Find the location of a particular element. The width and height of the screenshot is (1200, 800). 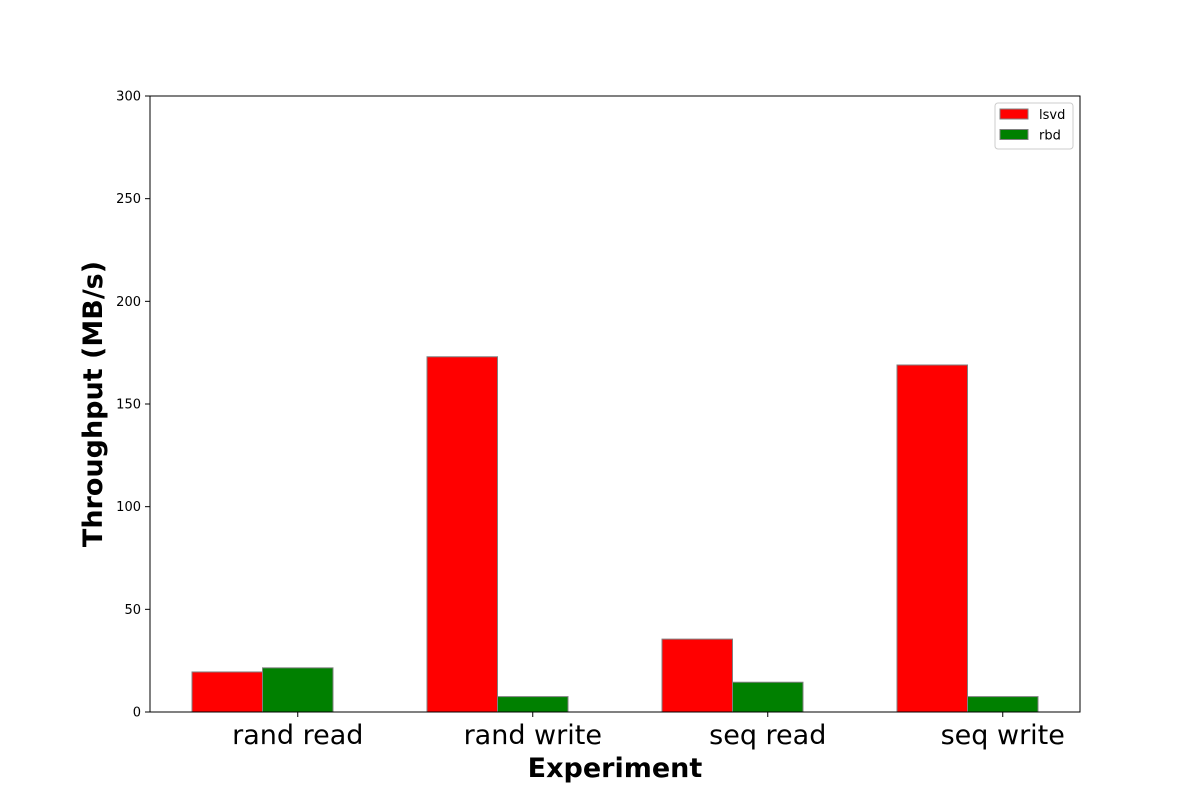

y-axis-title: Throughput (MB/s) is located at coordinates (93, 404).